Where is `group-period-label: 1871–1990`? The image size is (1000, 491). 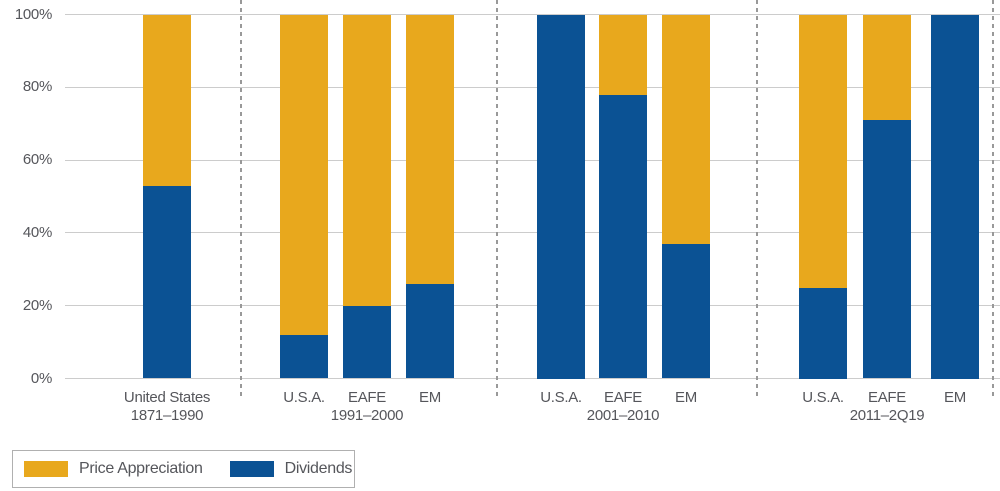 group-period-label: 1871–1990 is located at coordinates (167, 415).